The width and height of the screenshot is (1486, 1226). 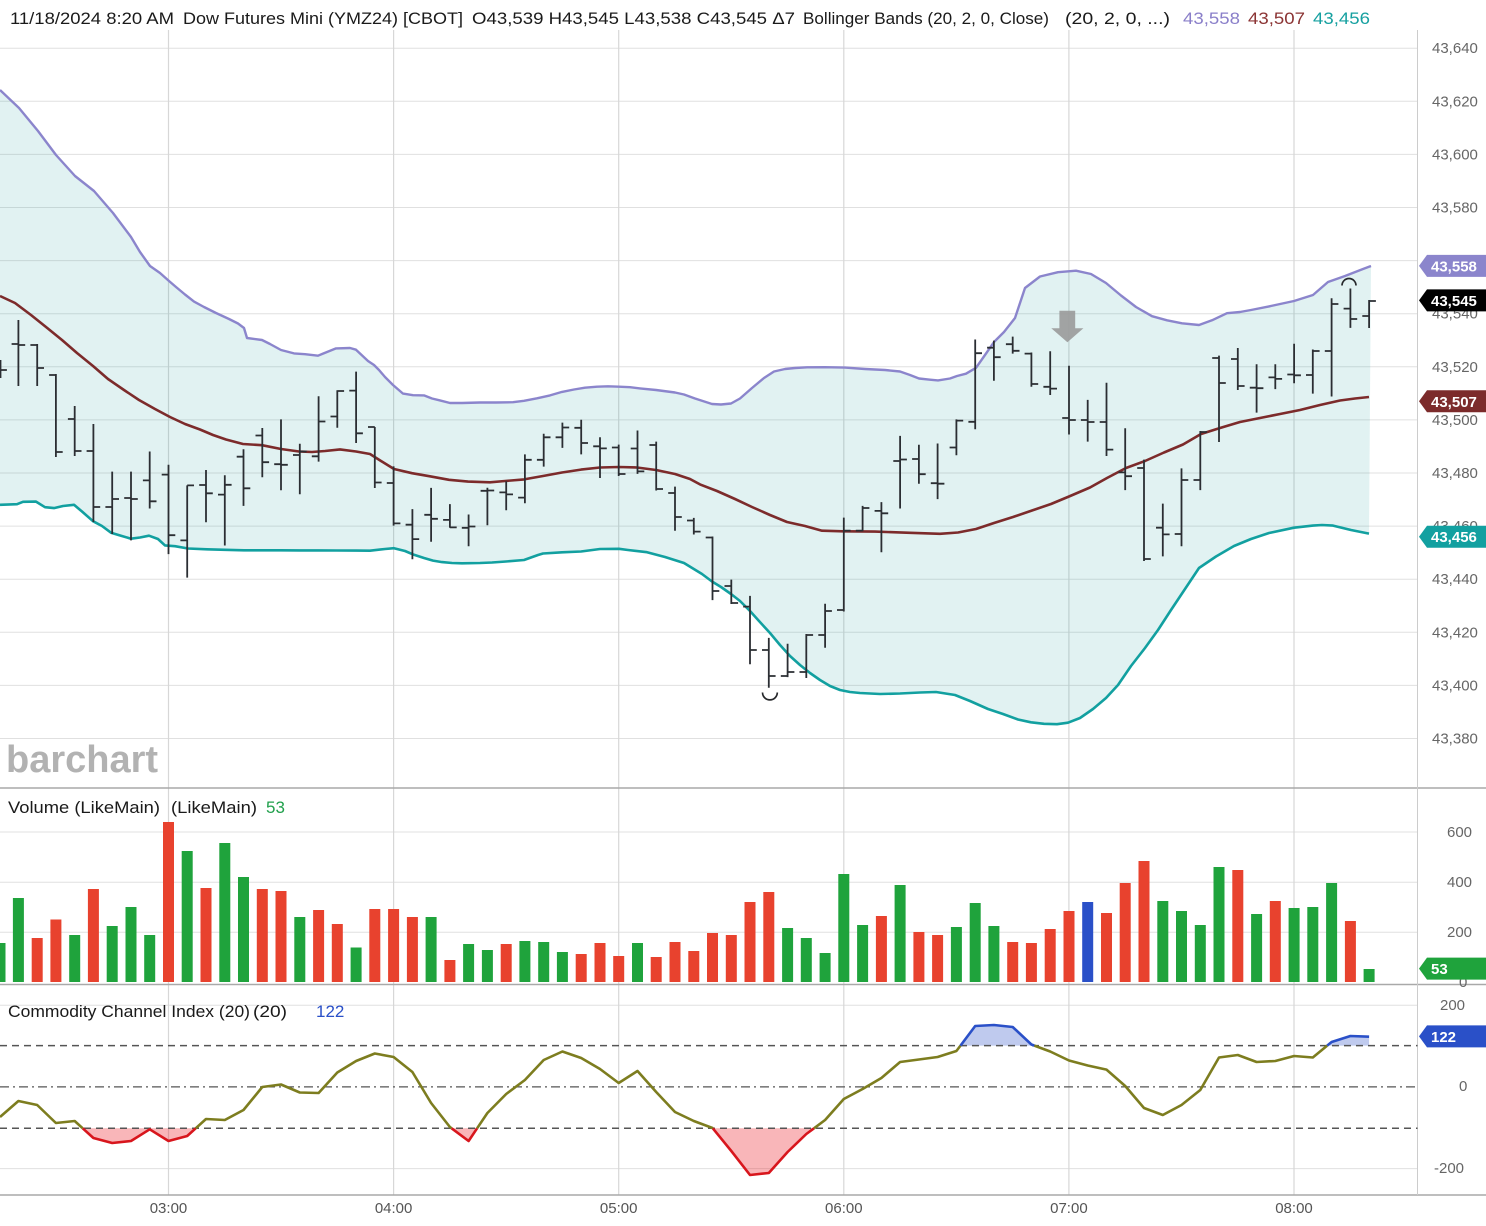 I want to click on svg-text: 11/18/2024 8:20 AM, so click(x=92, y=18).